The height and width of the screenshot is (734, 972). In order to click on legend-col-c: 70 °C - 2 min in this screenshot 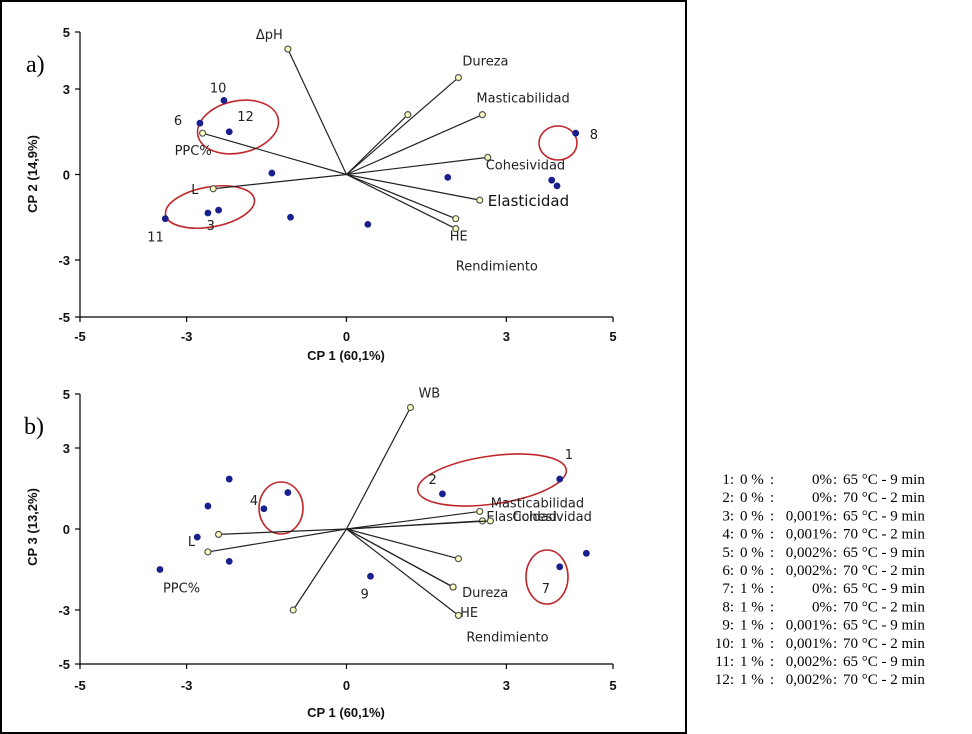, I will do `click(884, 680)`.